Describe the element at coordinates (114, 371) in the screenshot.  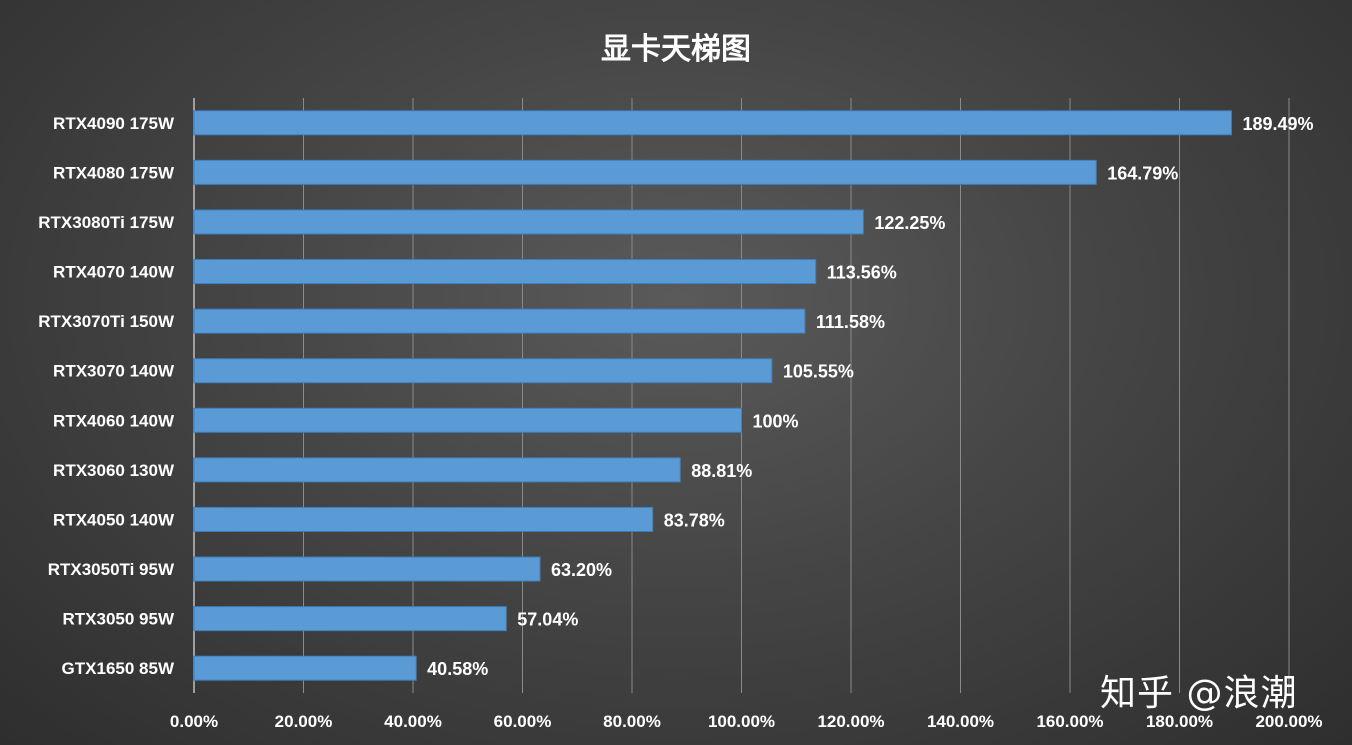
I see `category-label: RTX3070 140W` at that location.